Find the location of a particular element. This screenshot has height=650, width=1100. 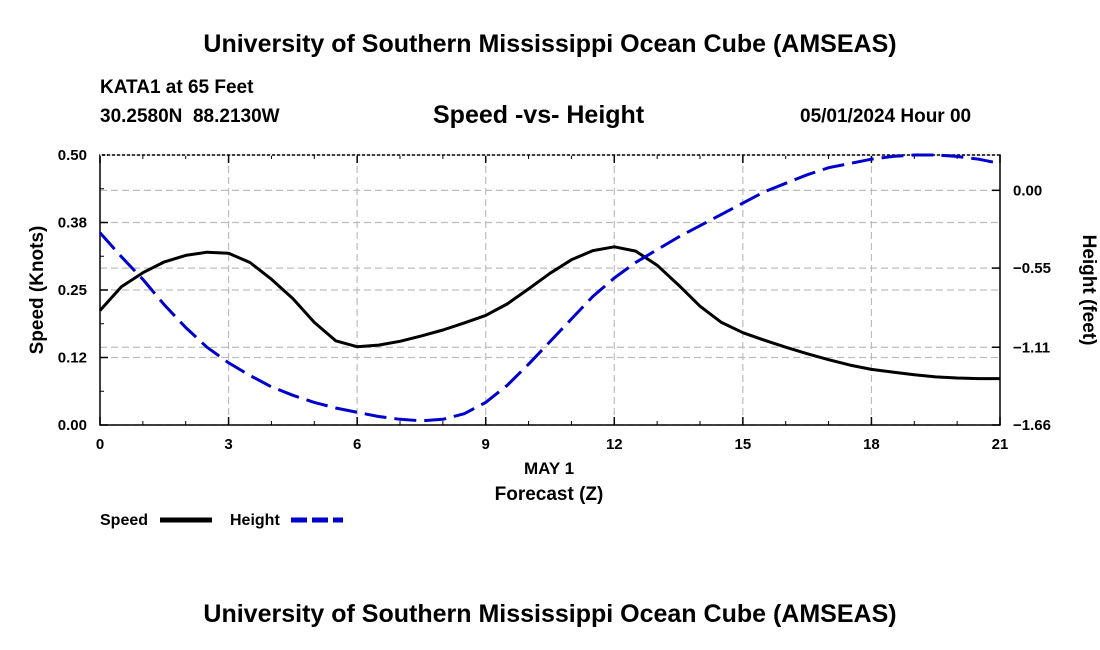

y-left-tick-label: 0.12 is located at coordinates (72, 358).